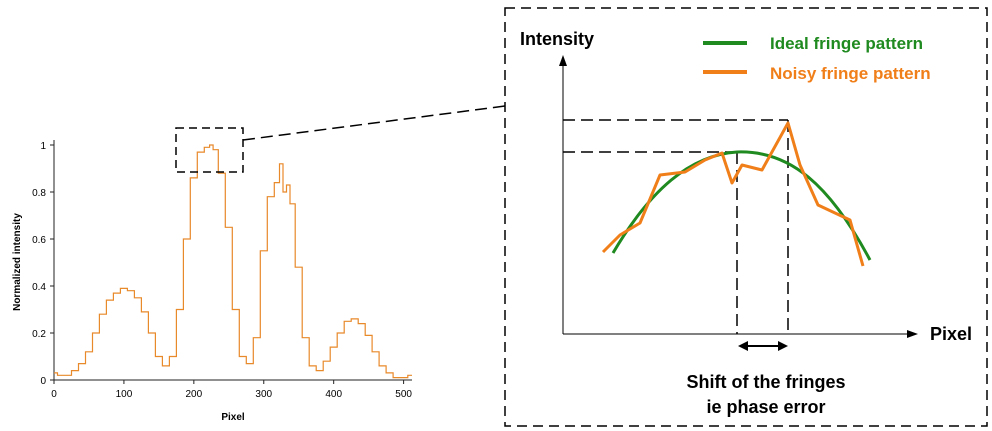  I want to click on y-tick-label: 0.6, so click(39, 240).